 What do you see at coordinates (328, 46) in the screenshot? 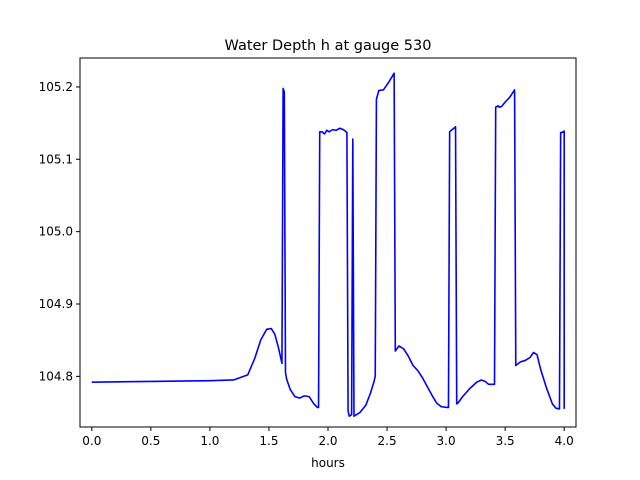
I see `chart-title: Water Depth h at gauge 530` at bounding box center [328, 46].